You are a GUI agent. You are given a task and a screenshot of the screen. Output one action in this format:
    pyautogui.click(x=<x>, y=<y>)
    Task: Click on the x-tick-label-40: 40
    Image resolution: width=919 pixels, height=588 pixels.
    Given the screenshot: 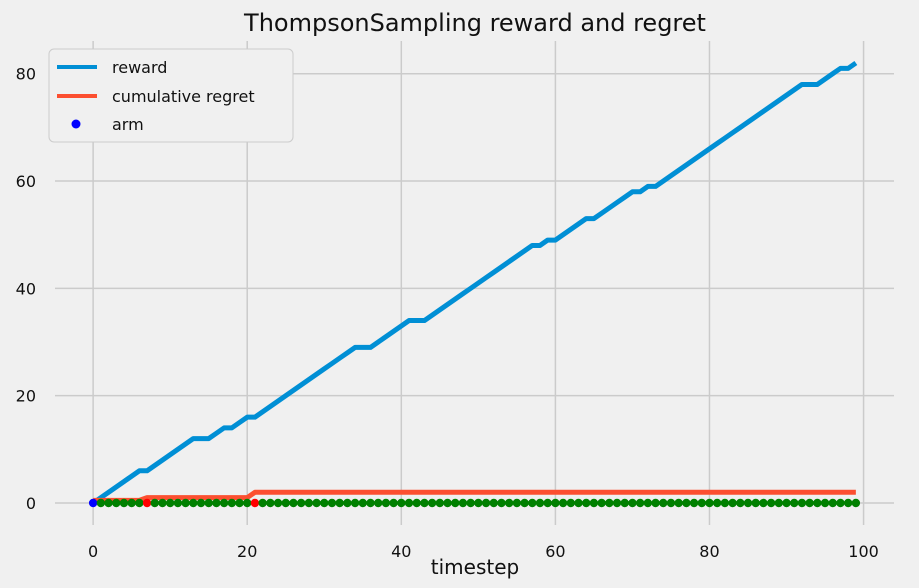 What is the action you would take?
    pyautogui.click(x=401, y=551)
    